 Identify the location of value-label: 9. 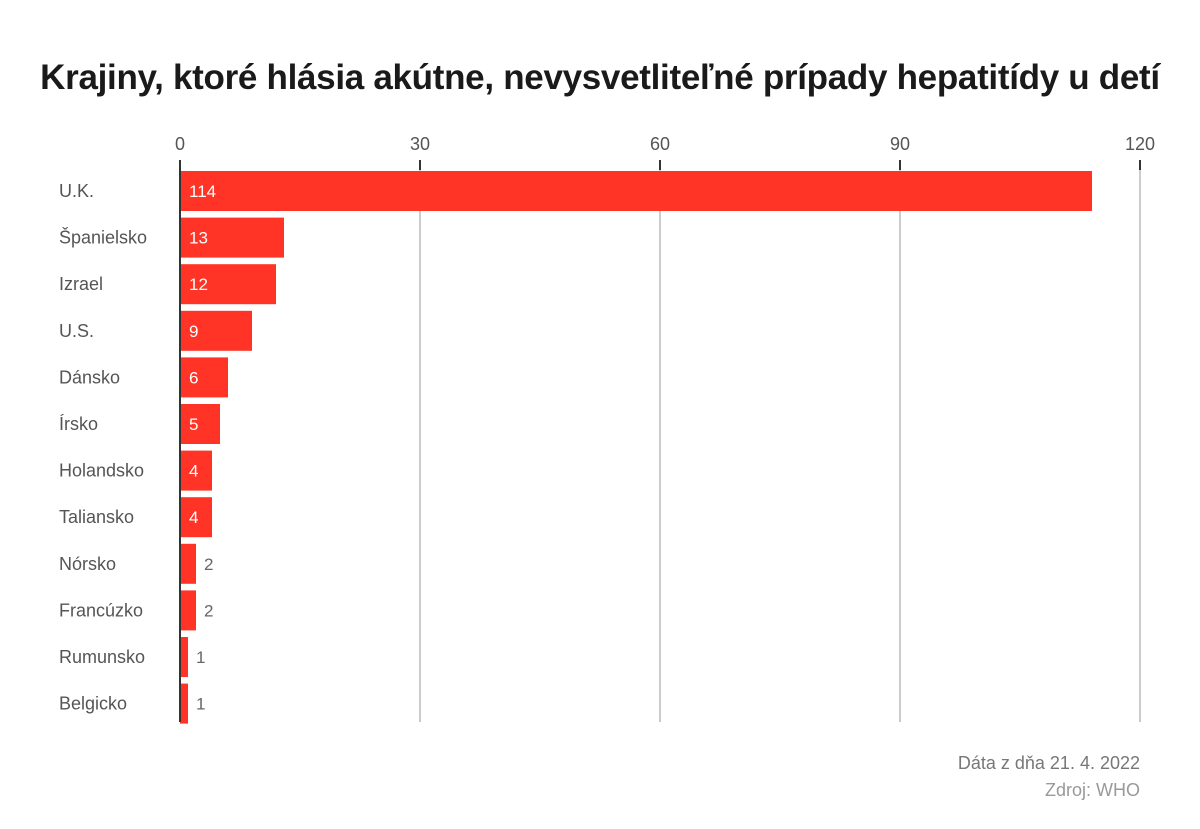
(193, 331).